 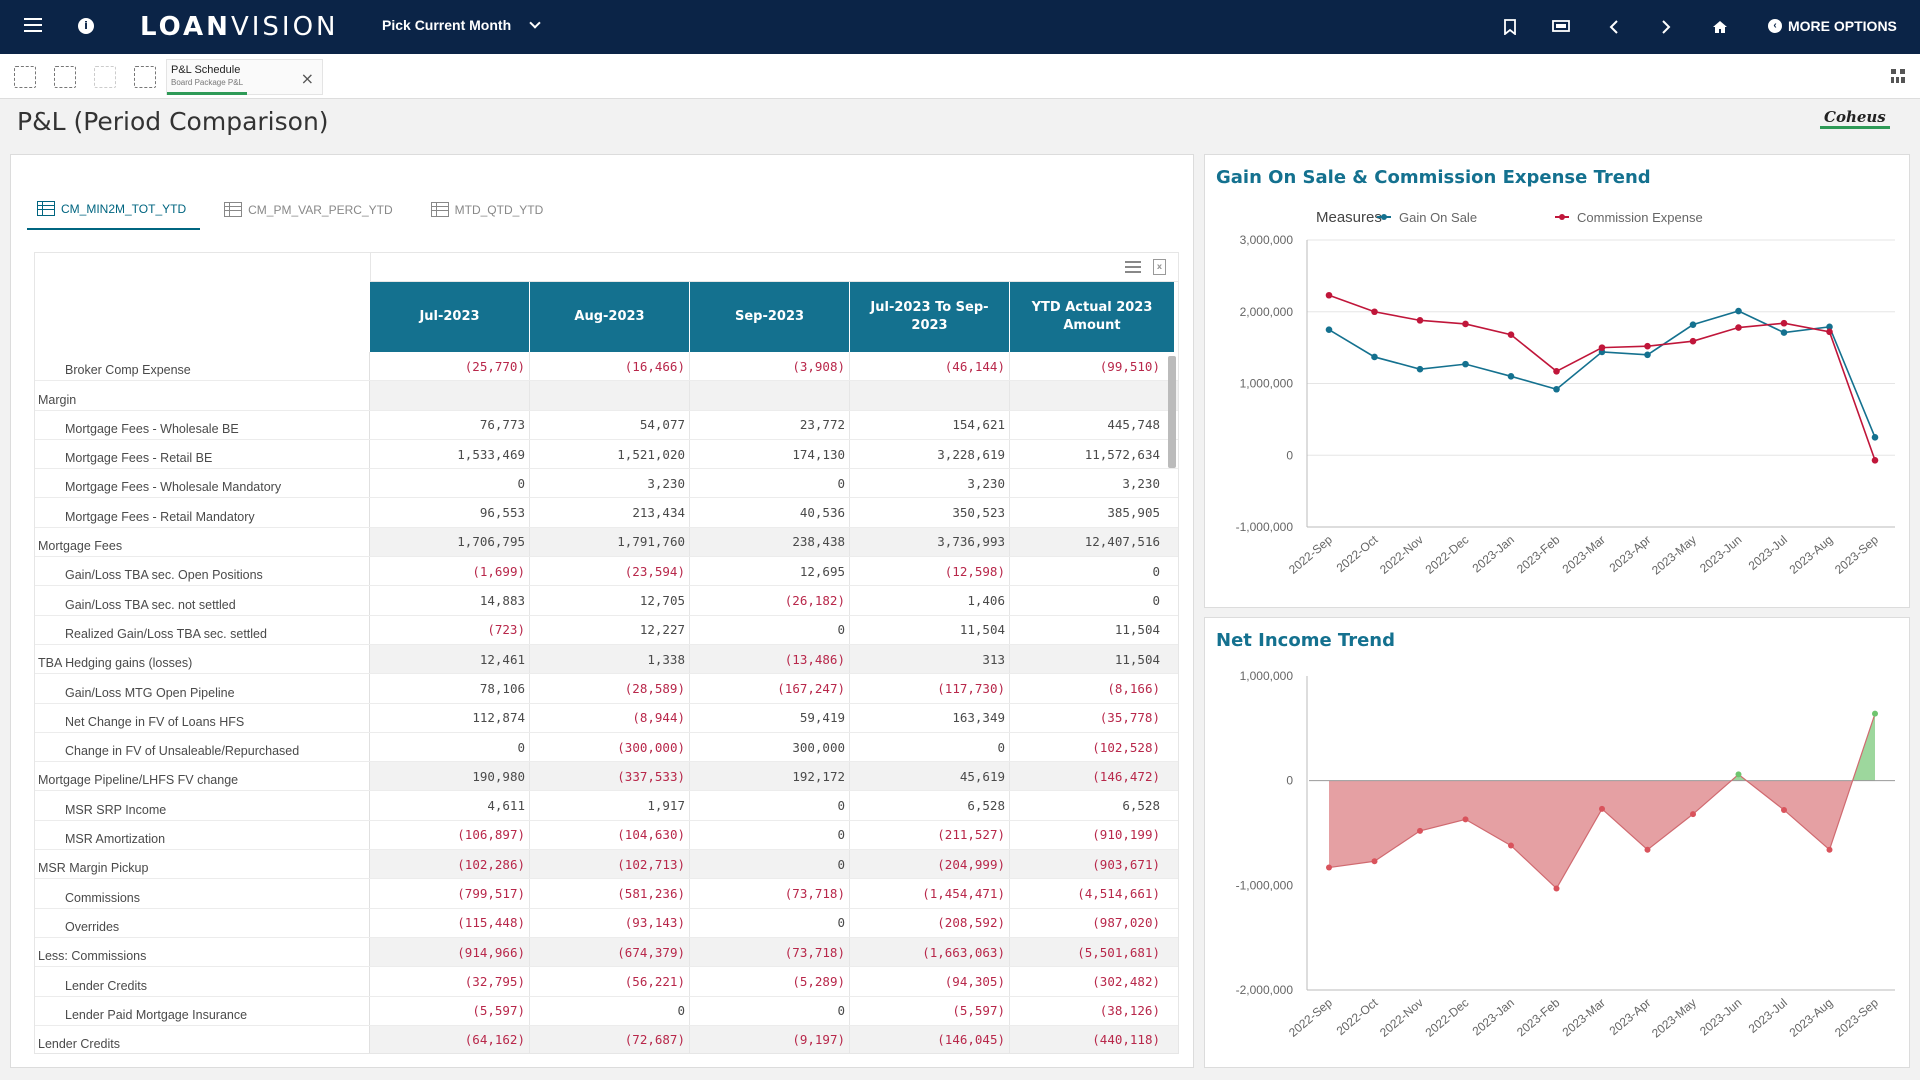 What do you see at coordinates (202, 454) in the screenshot?
I see `row-label: Mortgage Fees - Retail BE` at bounding box center [202, 454].